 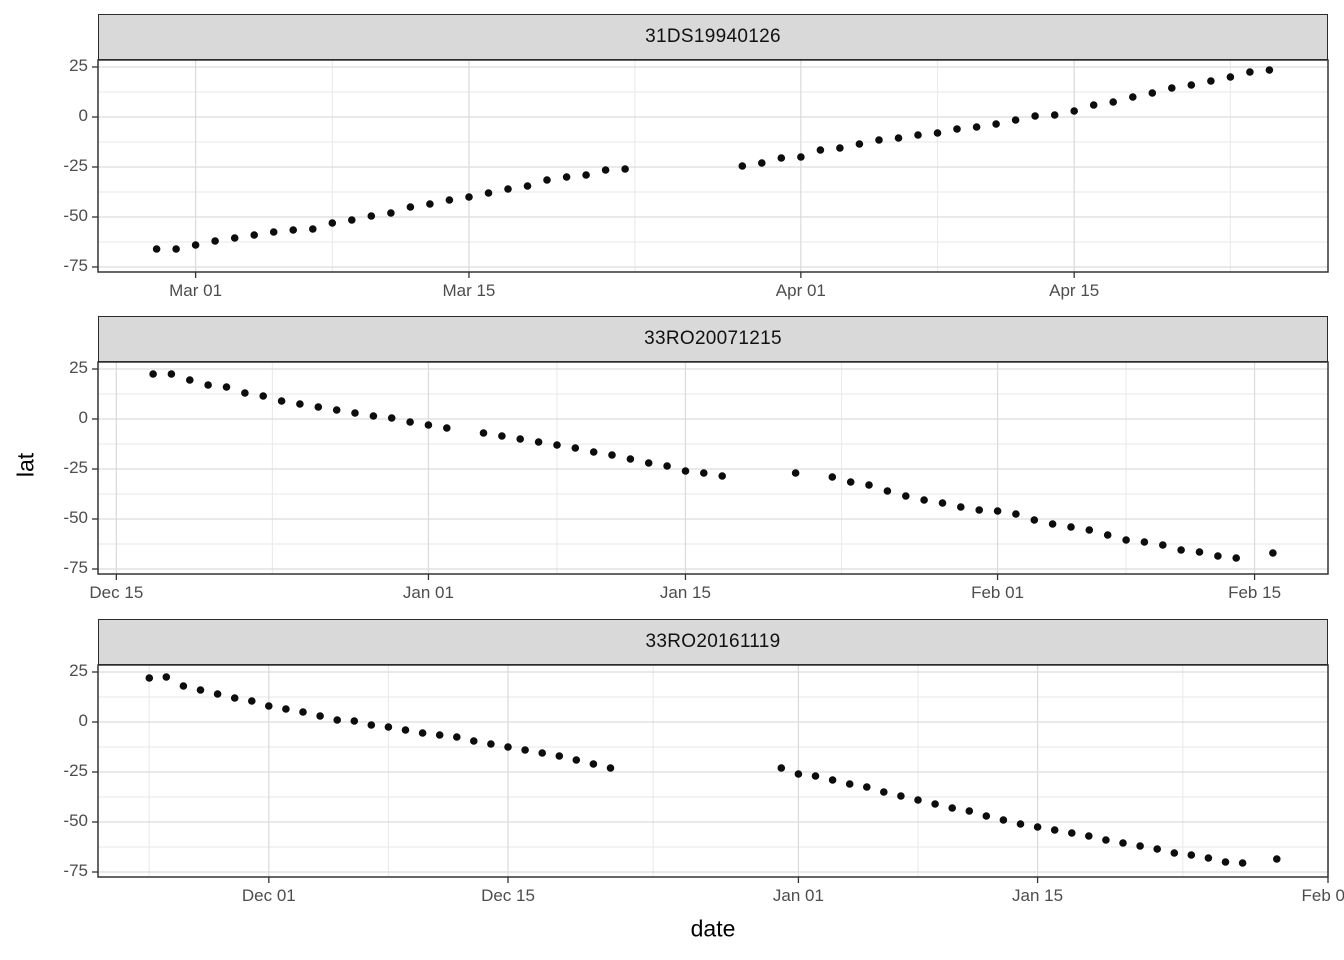 What do you see at coordinates (469, 290) in the screenshot?
I see `x-tick-label: Mar 15` at bounding box center [469, 290].